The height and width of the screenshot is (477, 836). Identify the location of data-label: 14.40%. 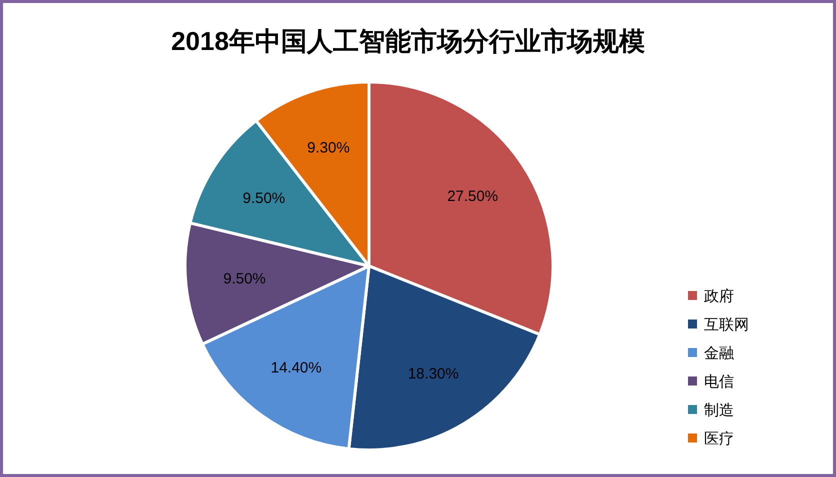
(296, 368).